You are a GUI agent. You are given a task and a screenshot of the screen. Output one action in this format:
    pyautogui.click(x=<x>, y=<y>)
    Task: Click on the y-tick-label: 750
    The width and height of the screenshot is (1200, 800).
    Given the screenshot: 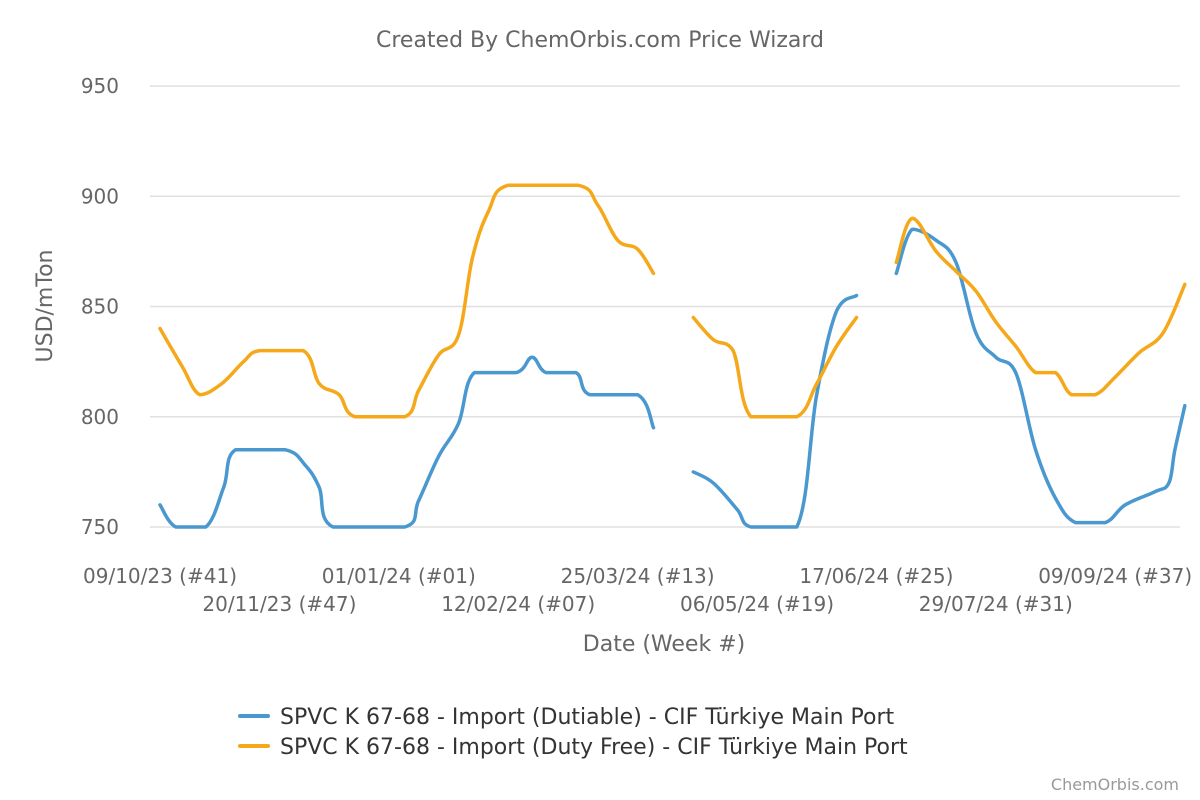 What is the action you would take?
    pyautogui.click(x=100, y=527)
    